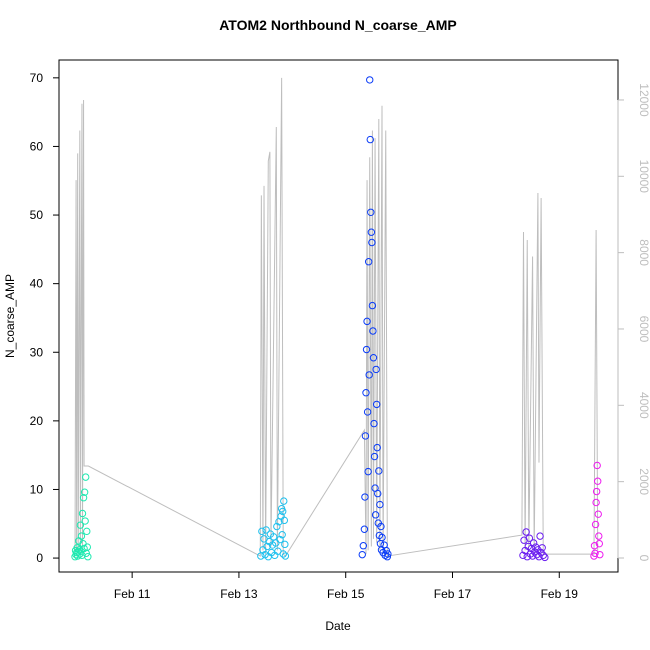 The image size is (650, 650). Describe the element at coordinates (346, 594) in the screenshot. I see `x-tick-label: Feb 15` at that location.